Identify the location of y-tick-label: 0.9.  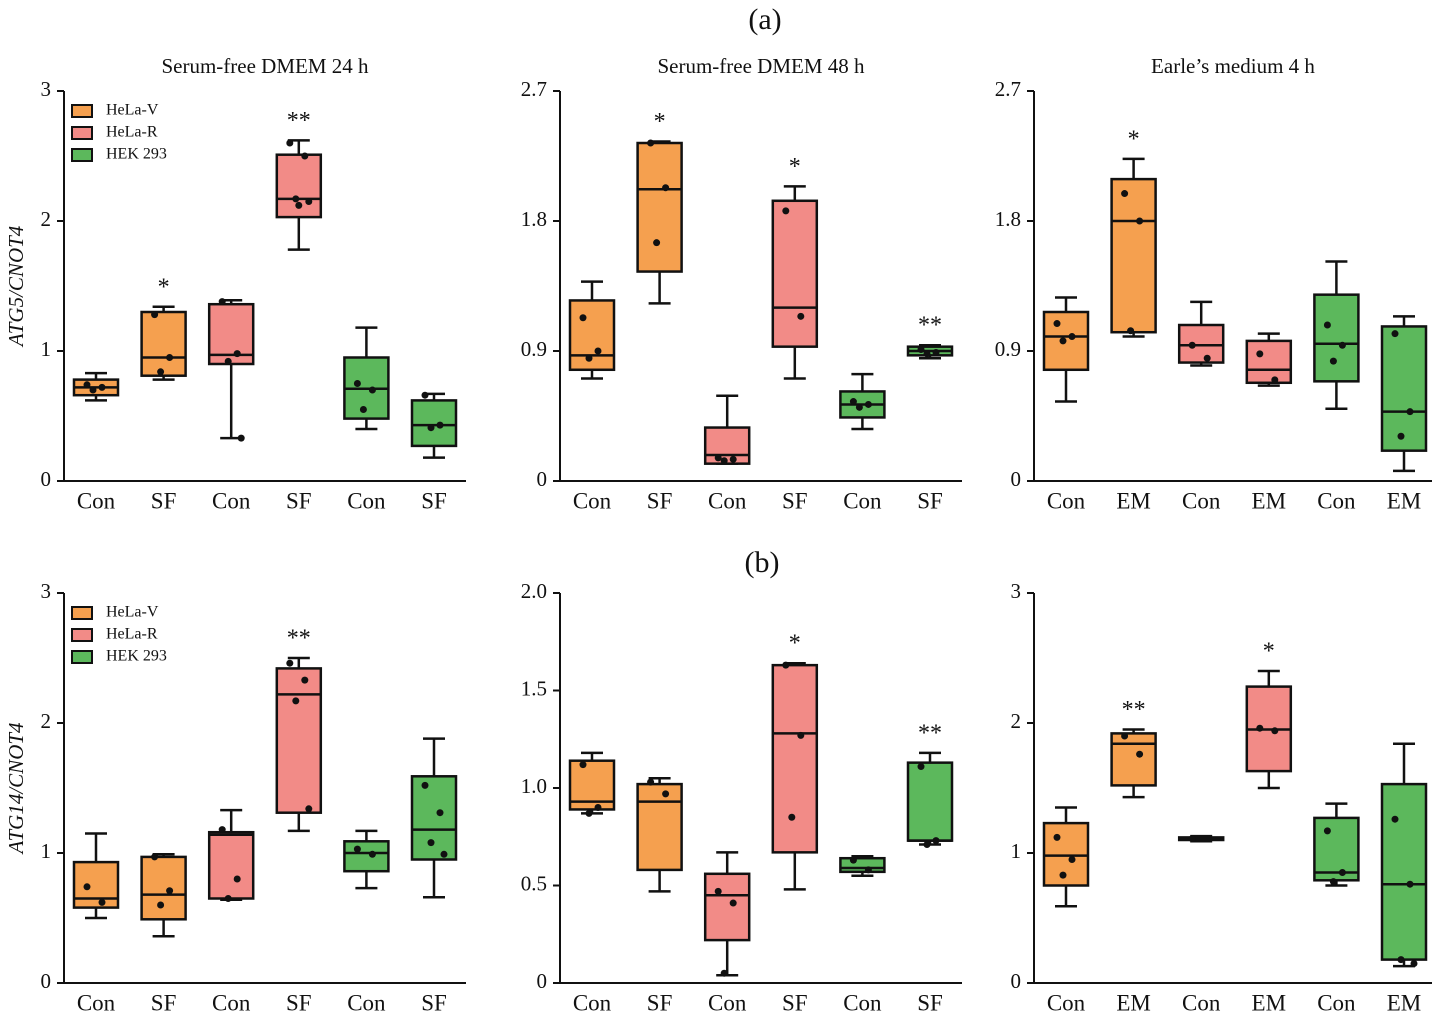
(534, 349).